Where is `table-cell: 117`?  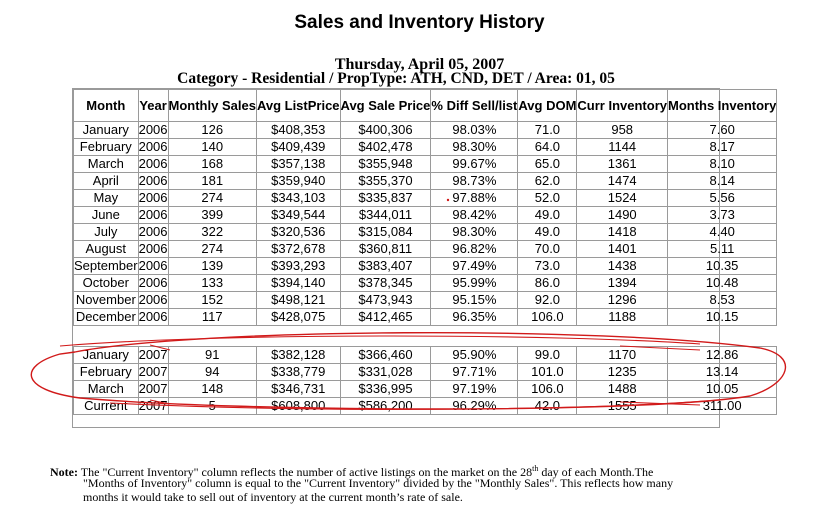 table-cell: 117 is located at coordinates (212, 317).